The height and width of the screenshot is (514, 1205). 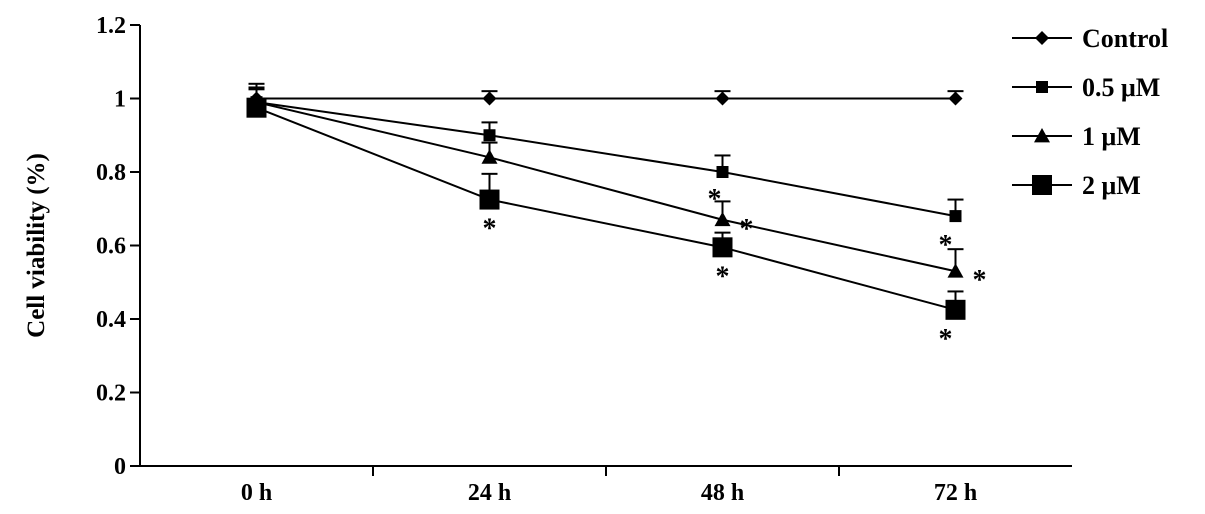 What do you see at coordinates (1076, 136) in the screenshot?
I see `legend-item-2: 1 μM` at bounding box center [1076, 136].